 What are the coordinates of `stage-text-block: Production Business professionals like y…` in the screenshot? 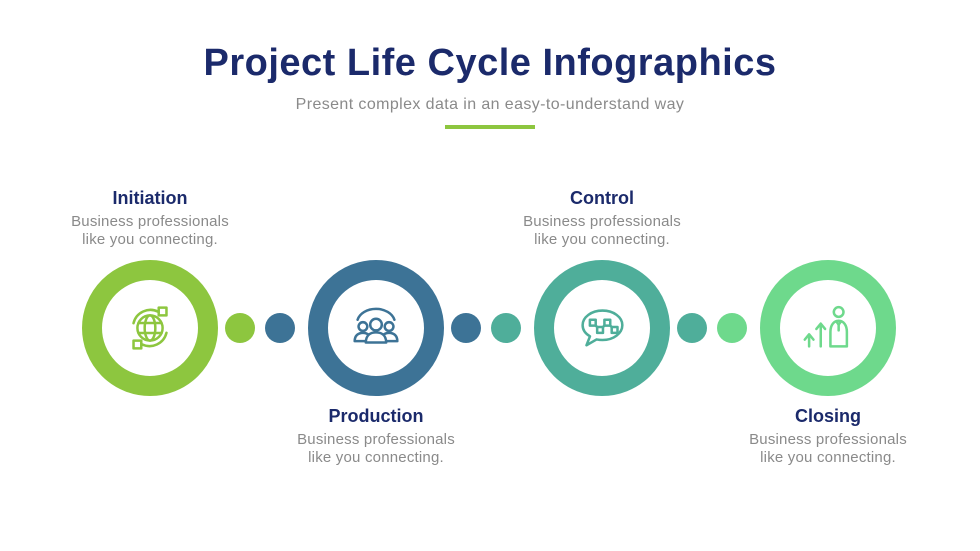 It's located at (376, 436).